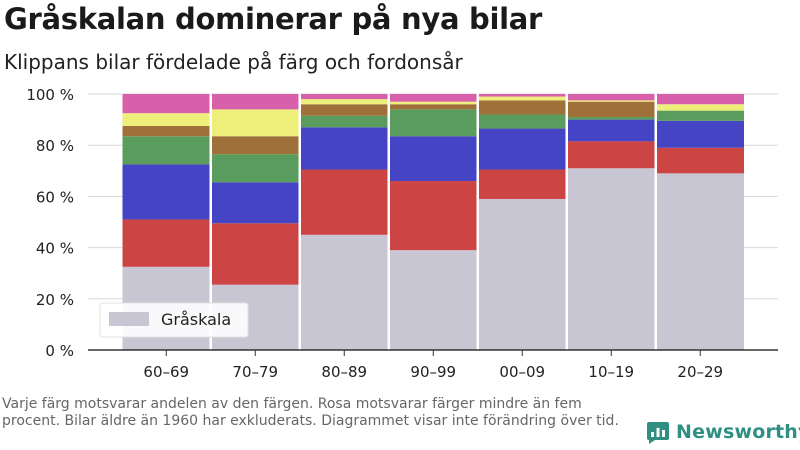 The height and width of the screenshot is (450, 800). What do you see at coordinates (700, 372) in the screenshot?
I see `x-tick-label: 20–29` at bounding box center [700, 372].